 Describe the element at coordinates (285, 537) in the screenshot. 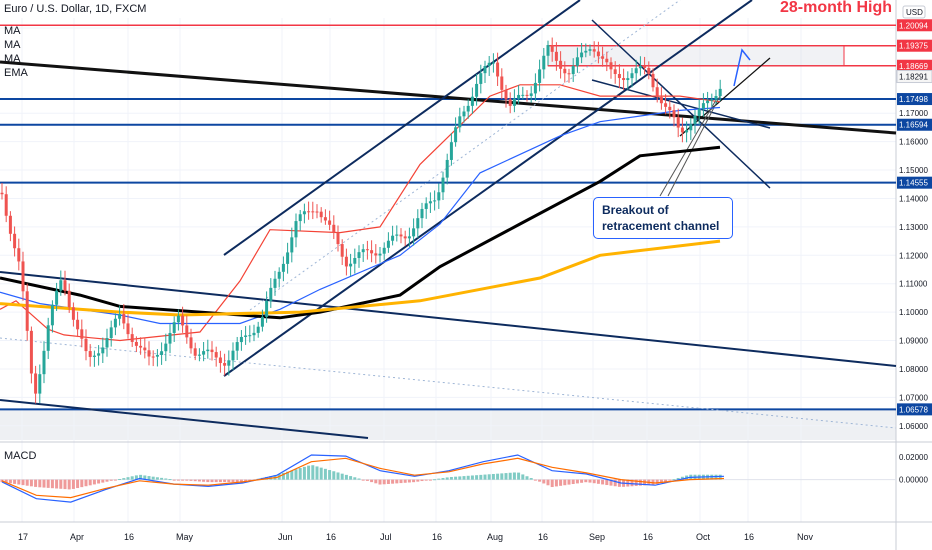

I see `x-tick-label: Jun` at that location.